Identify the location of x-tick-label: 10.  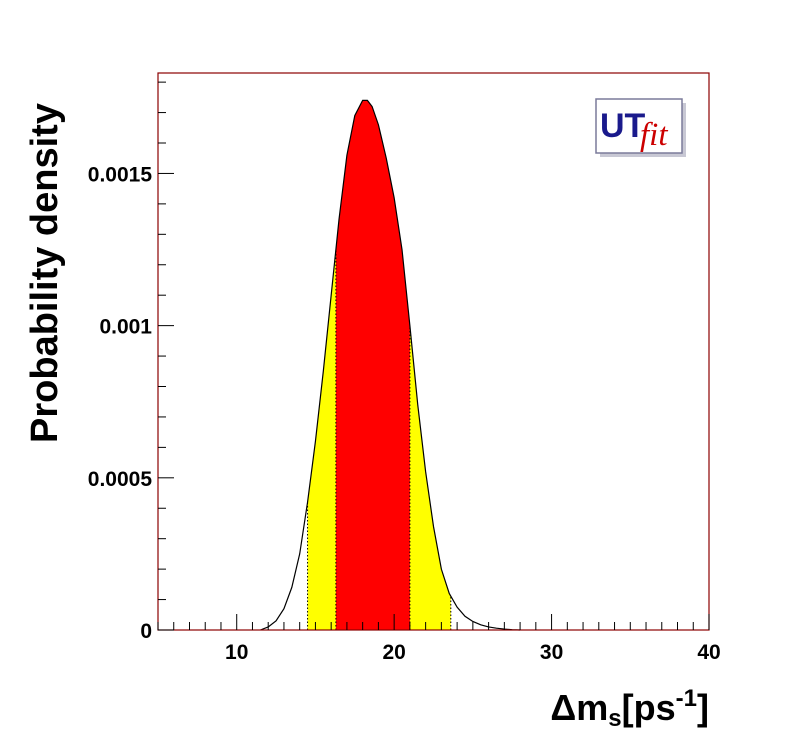
(236, 652).